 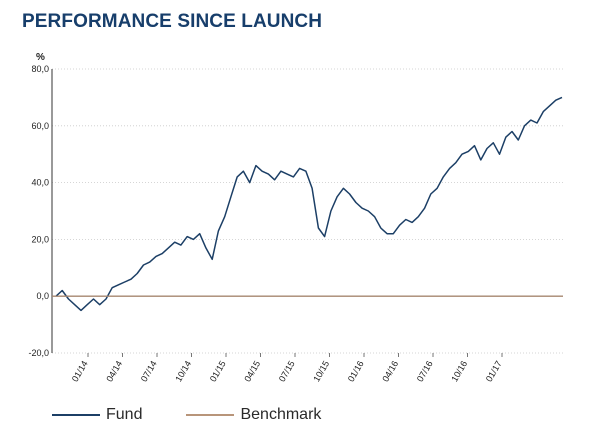 I want to click on x-tick-label-0: 01/14, so click(x=80, y=371).